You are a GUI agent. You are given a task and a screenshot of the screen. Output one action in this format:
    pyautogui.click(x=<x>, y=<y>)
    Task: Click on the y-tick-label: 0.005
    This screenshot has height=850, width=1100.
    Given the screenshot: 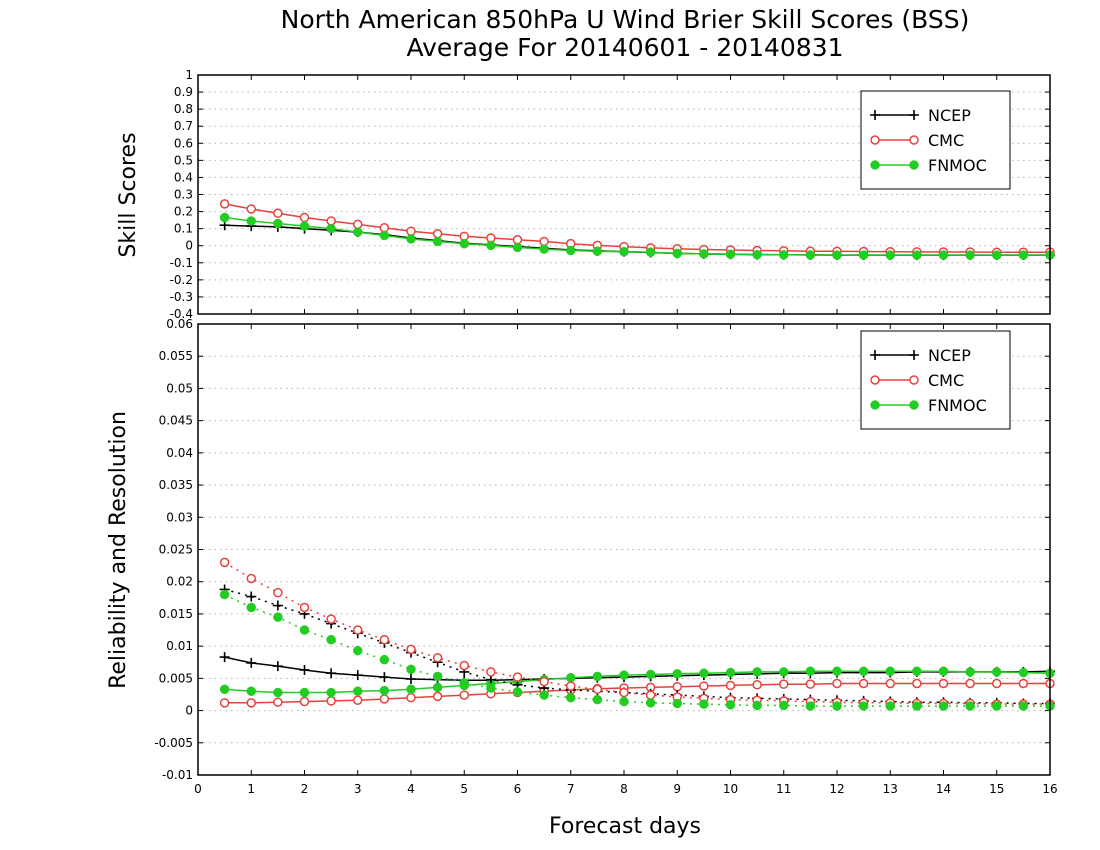 What is the action you would take?
    pyautogui.click(x=176, y=678)
    